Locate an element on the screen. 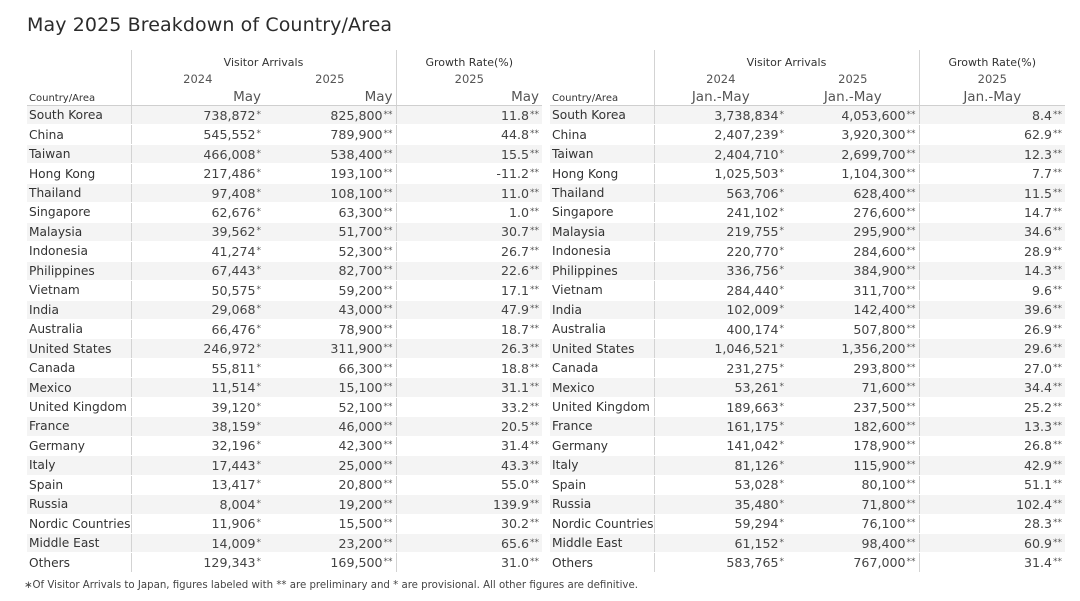  arrivals-2025-cell: 1,104,300** is located at coordinates (853, 173).